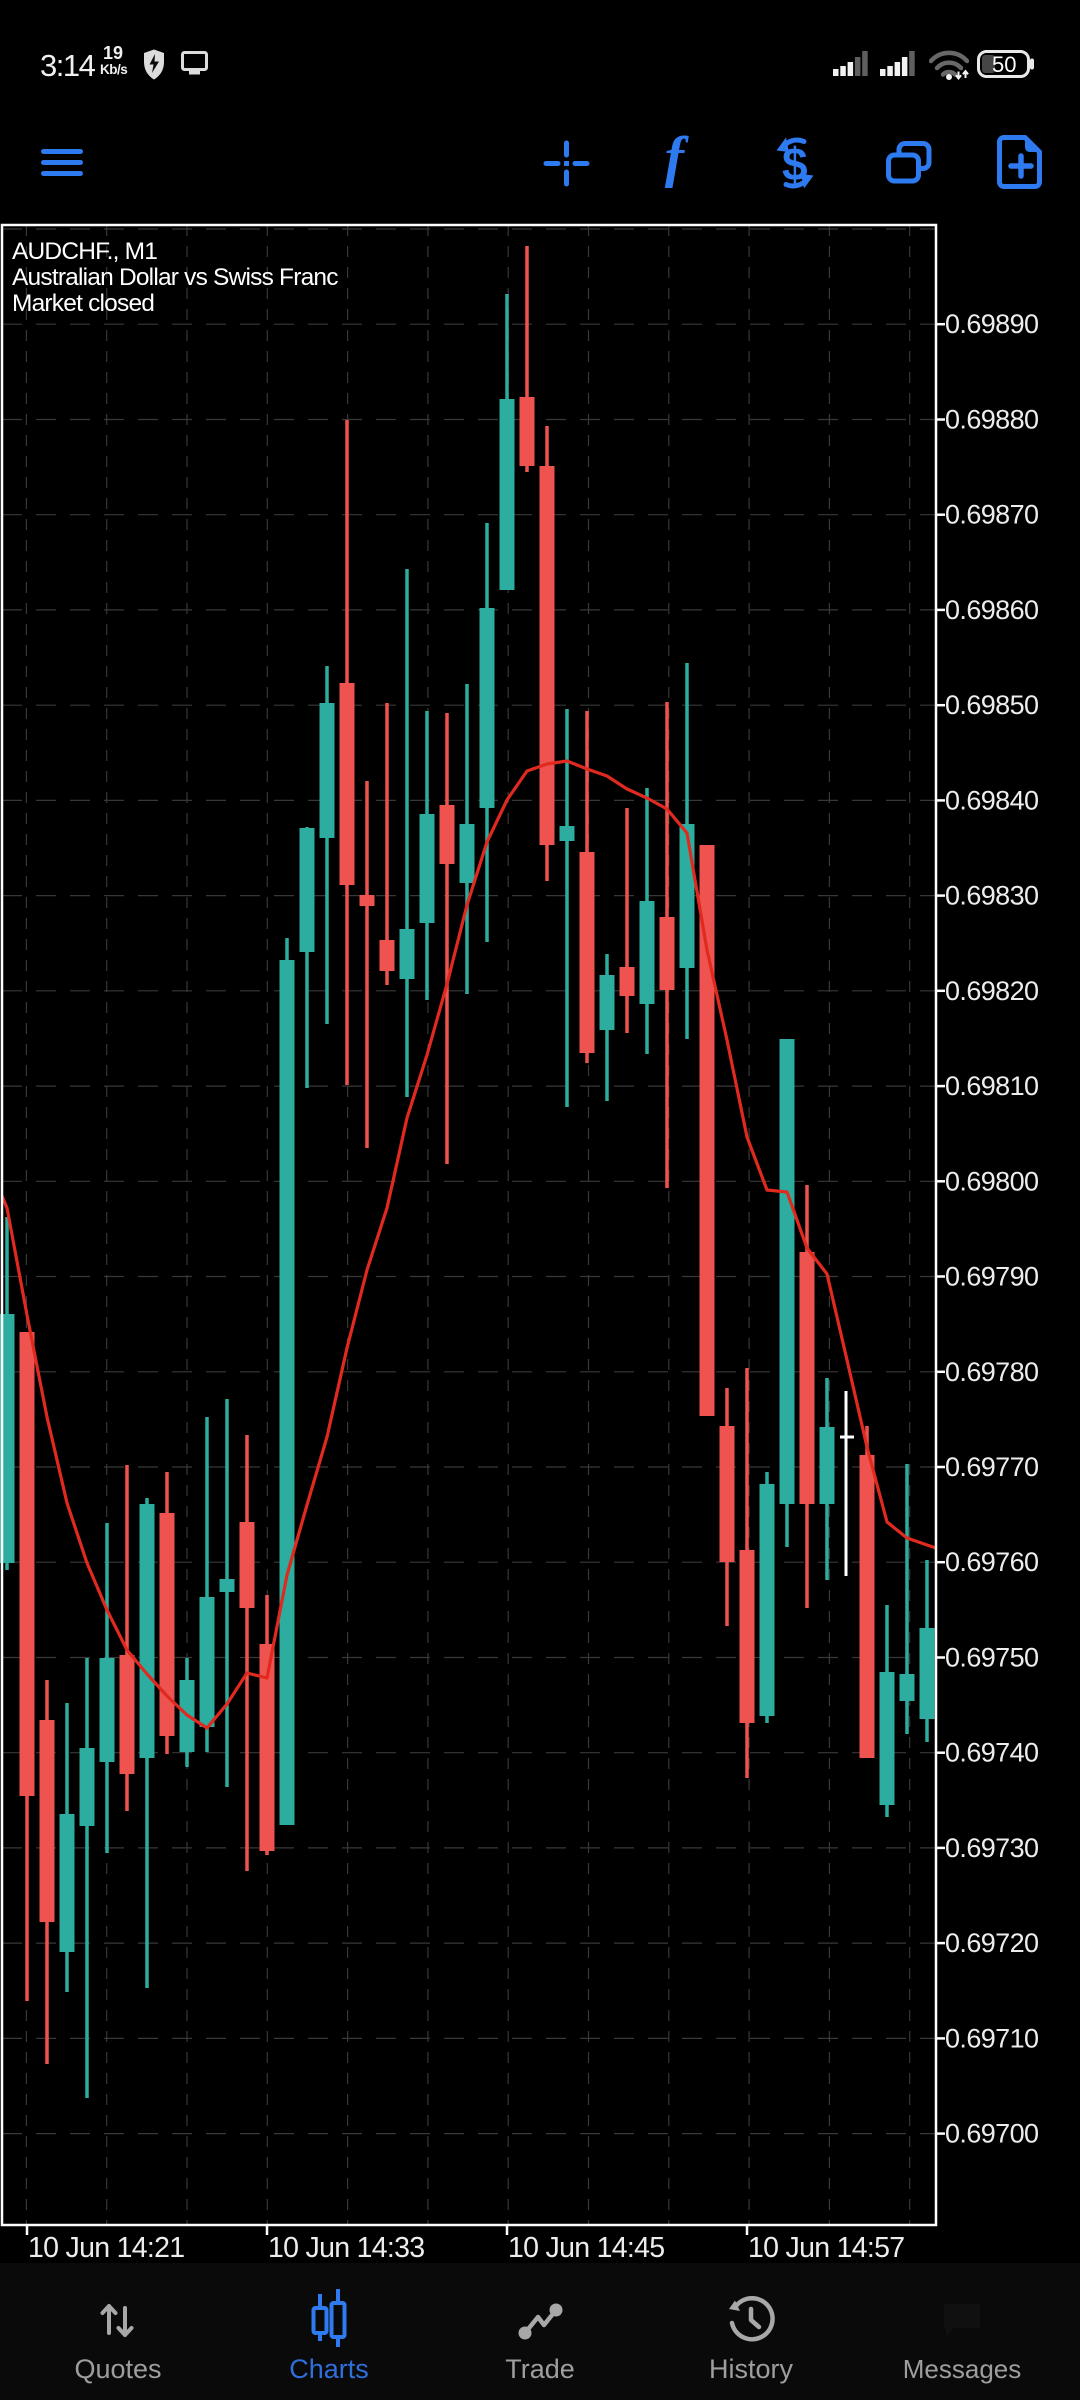 The height and width of the screenshot is (2400, 1080). I want to click on svg-text:Australian Dollar vs Swiss Fra: Australian Dollar vs Swiss Franc, so click(175, 277).